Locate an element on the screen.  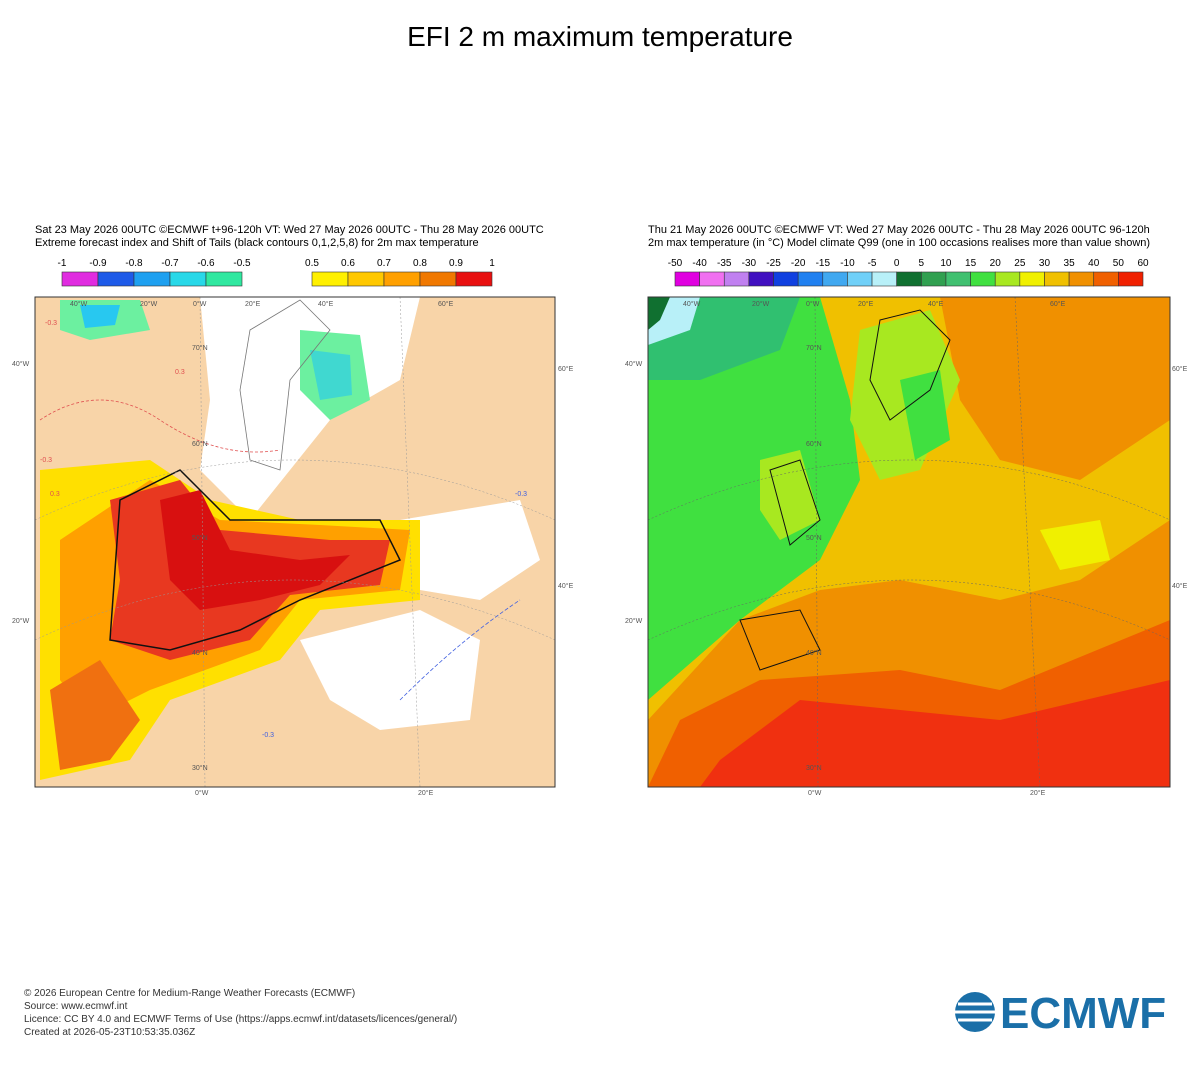
contour-label: 0.3 is located at coordinates (55, 494).